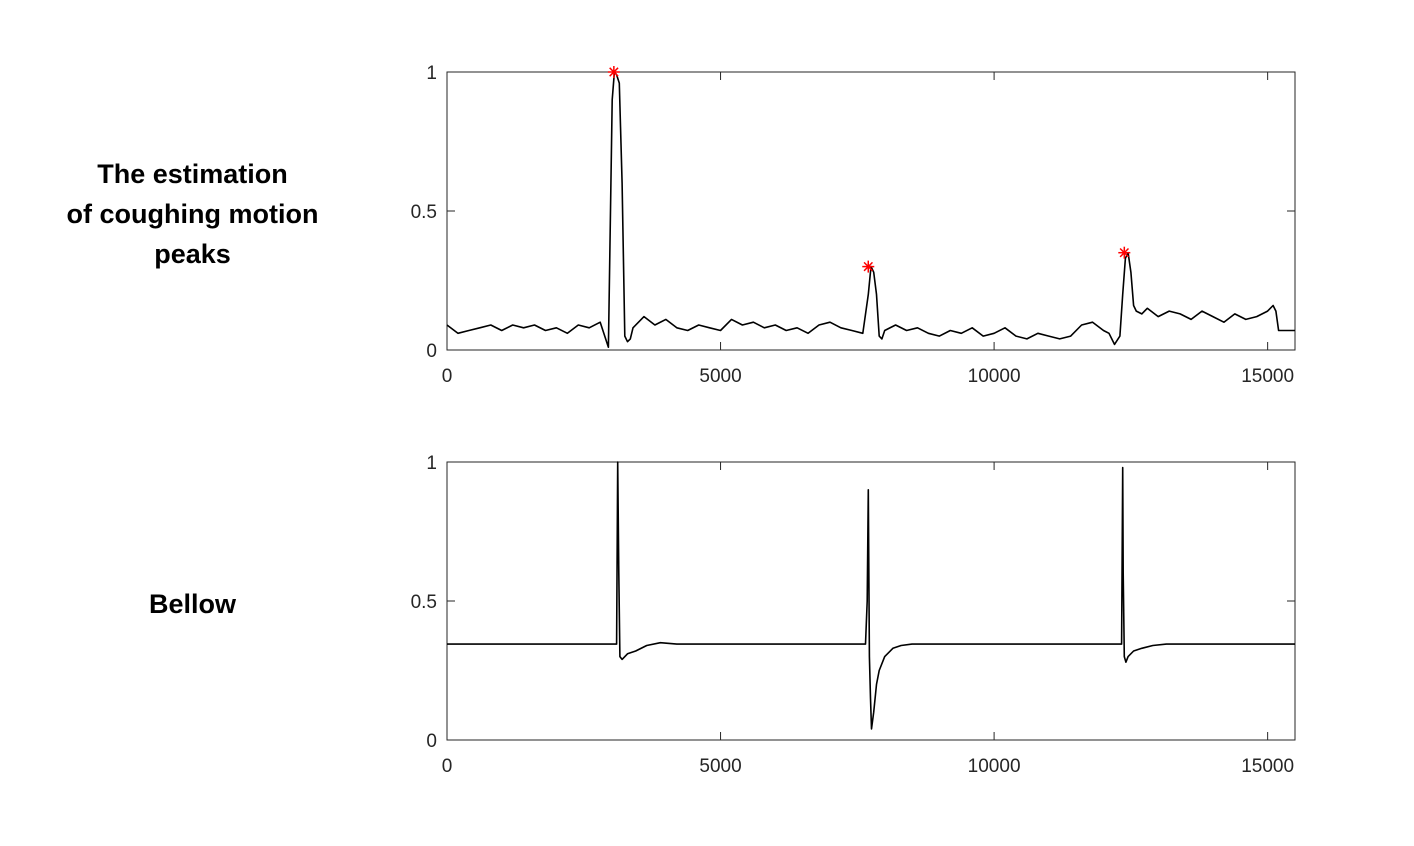  I want to click on row-label-estimation: The estimation of coughing motion peaks, so click(192, 214).